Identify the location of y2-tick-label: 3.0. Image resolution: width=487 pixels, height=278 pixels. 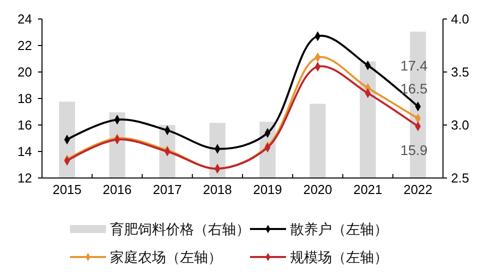
(460, 125).